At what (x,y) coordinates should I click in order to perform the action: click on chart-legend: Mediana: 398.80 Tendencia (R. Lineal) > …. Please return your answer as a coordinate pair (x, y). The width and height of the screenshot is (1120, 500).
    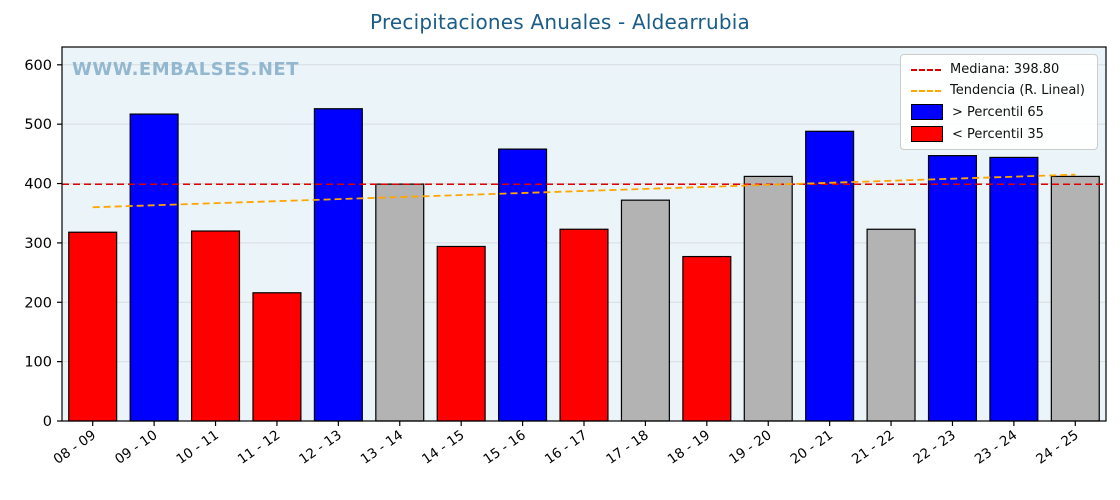
    Looking at the image, I should click on (999, 102).